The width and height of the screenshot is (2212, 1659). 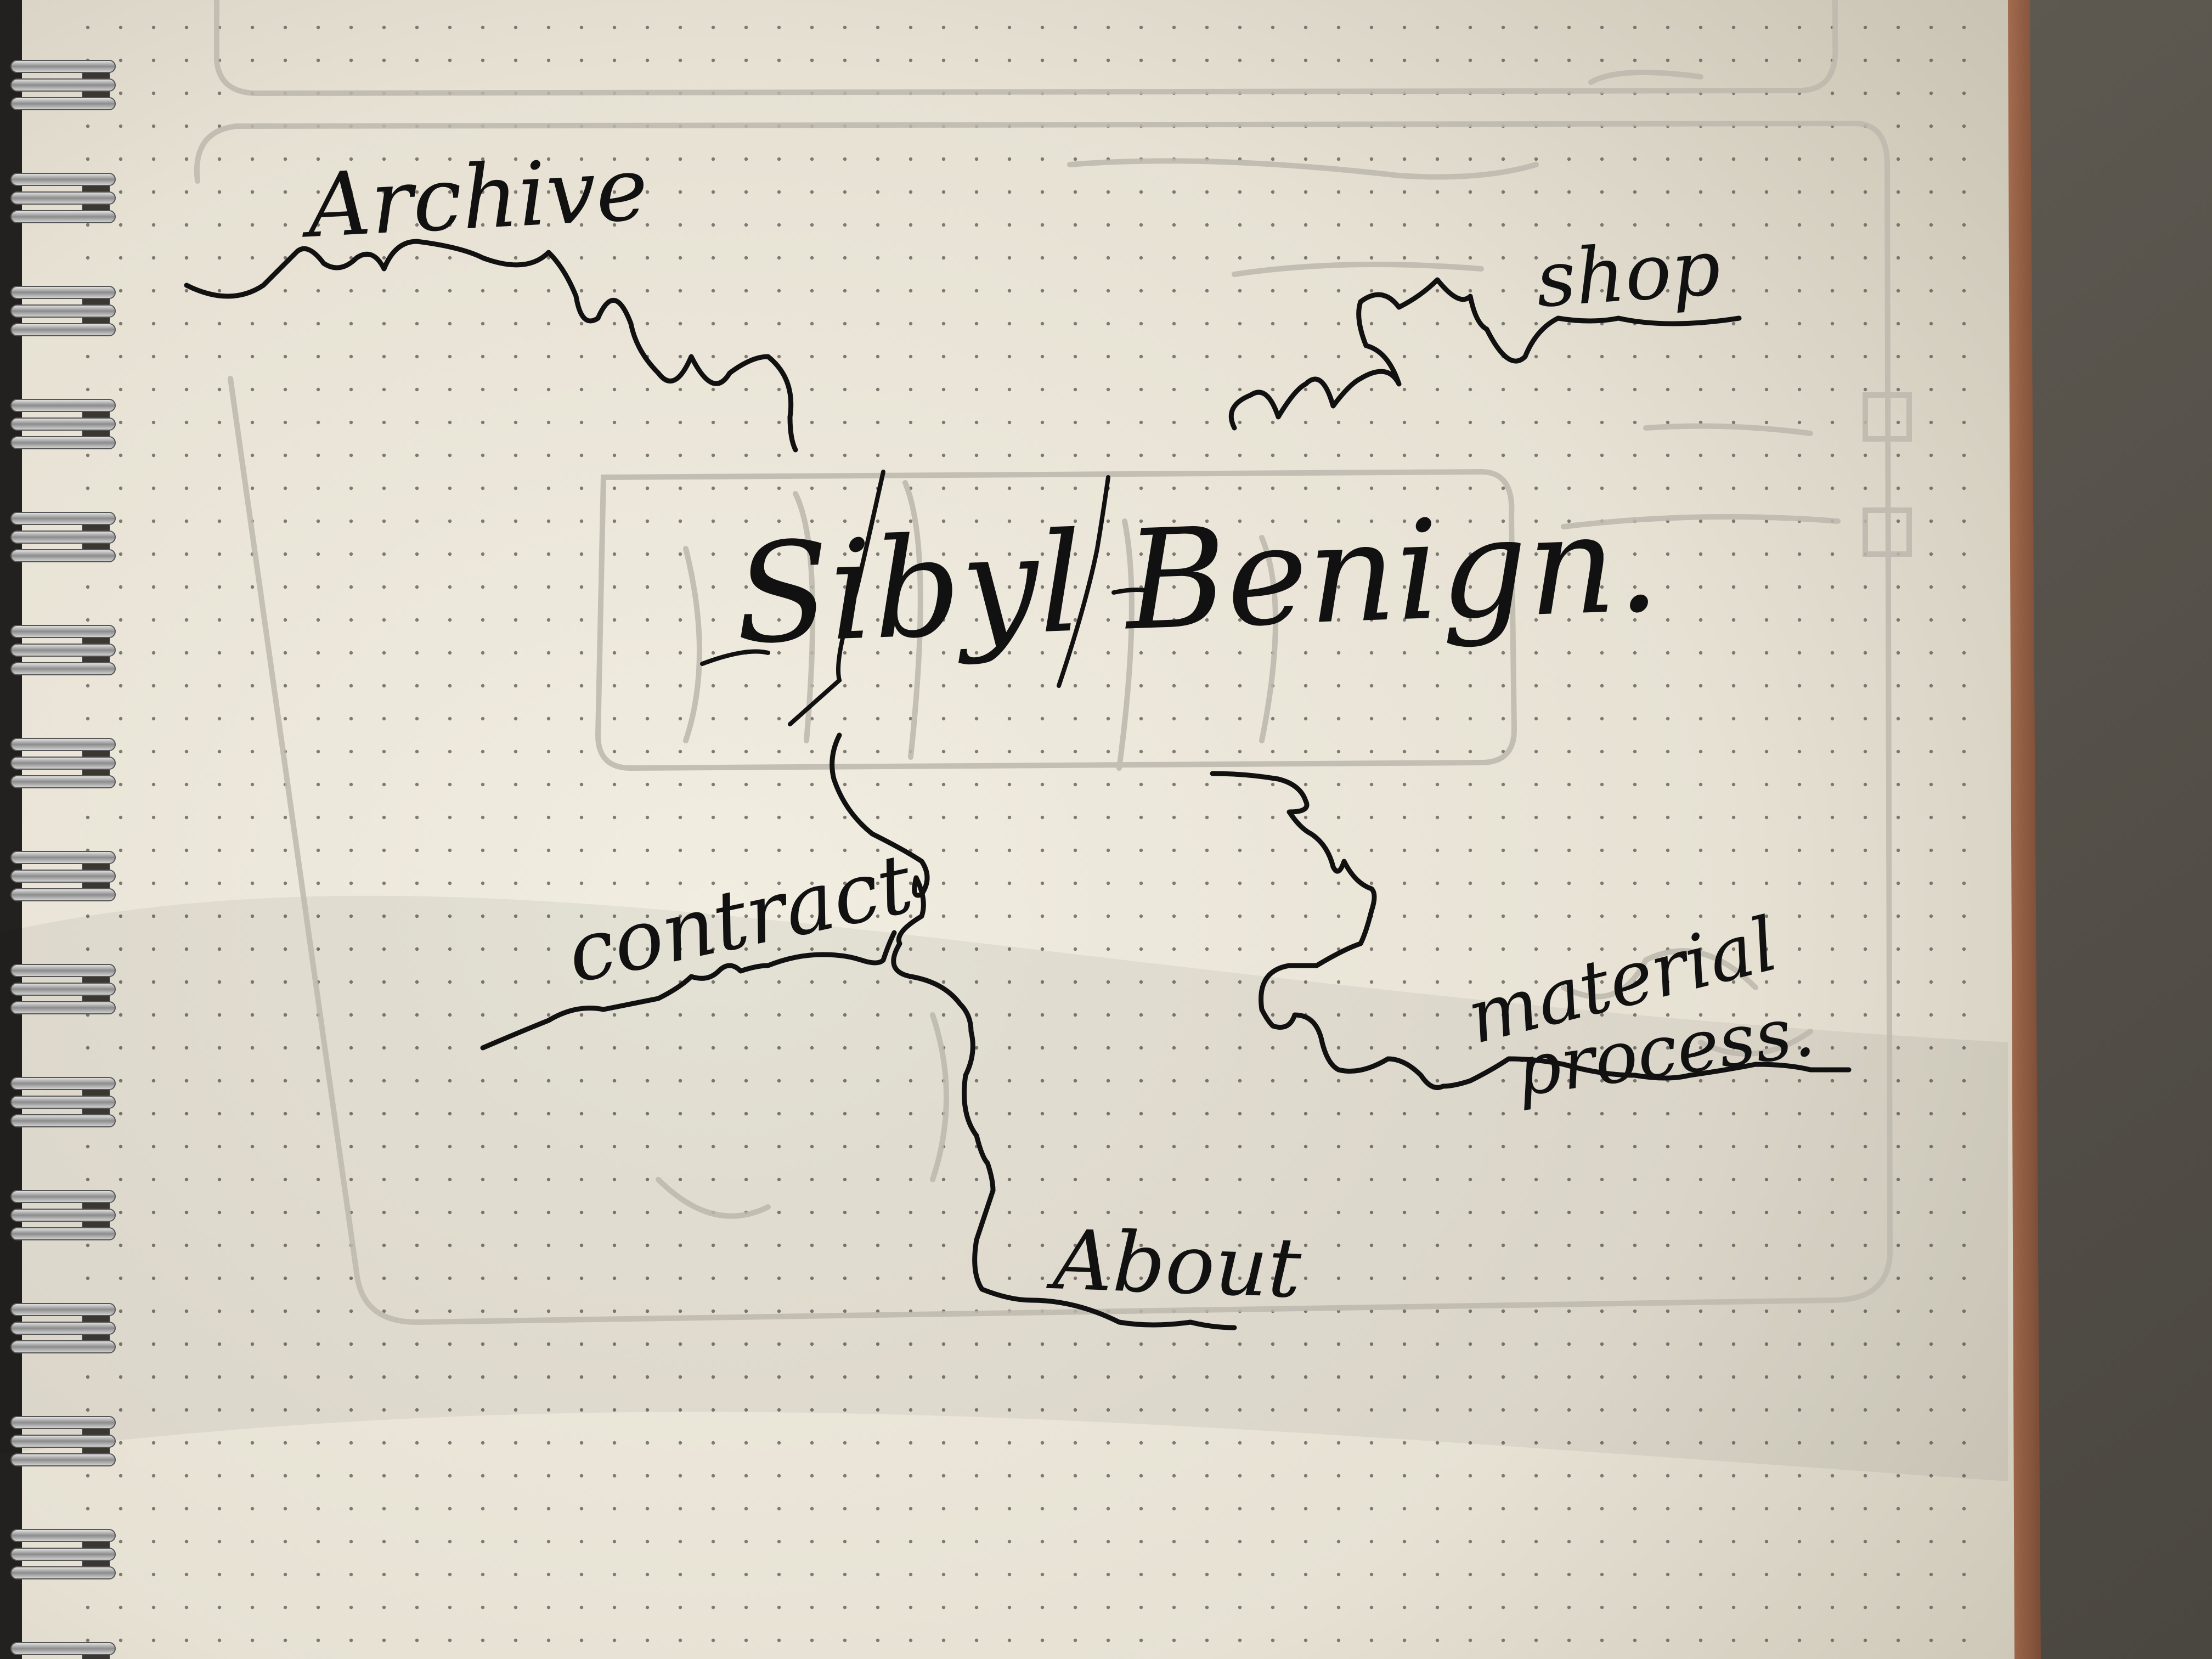 I want to click on title-strokes, so click(x=927, y=598).